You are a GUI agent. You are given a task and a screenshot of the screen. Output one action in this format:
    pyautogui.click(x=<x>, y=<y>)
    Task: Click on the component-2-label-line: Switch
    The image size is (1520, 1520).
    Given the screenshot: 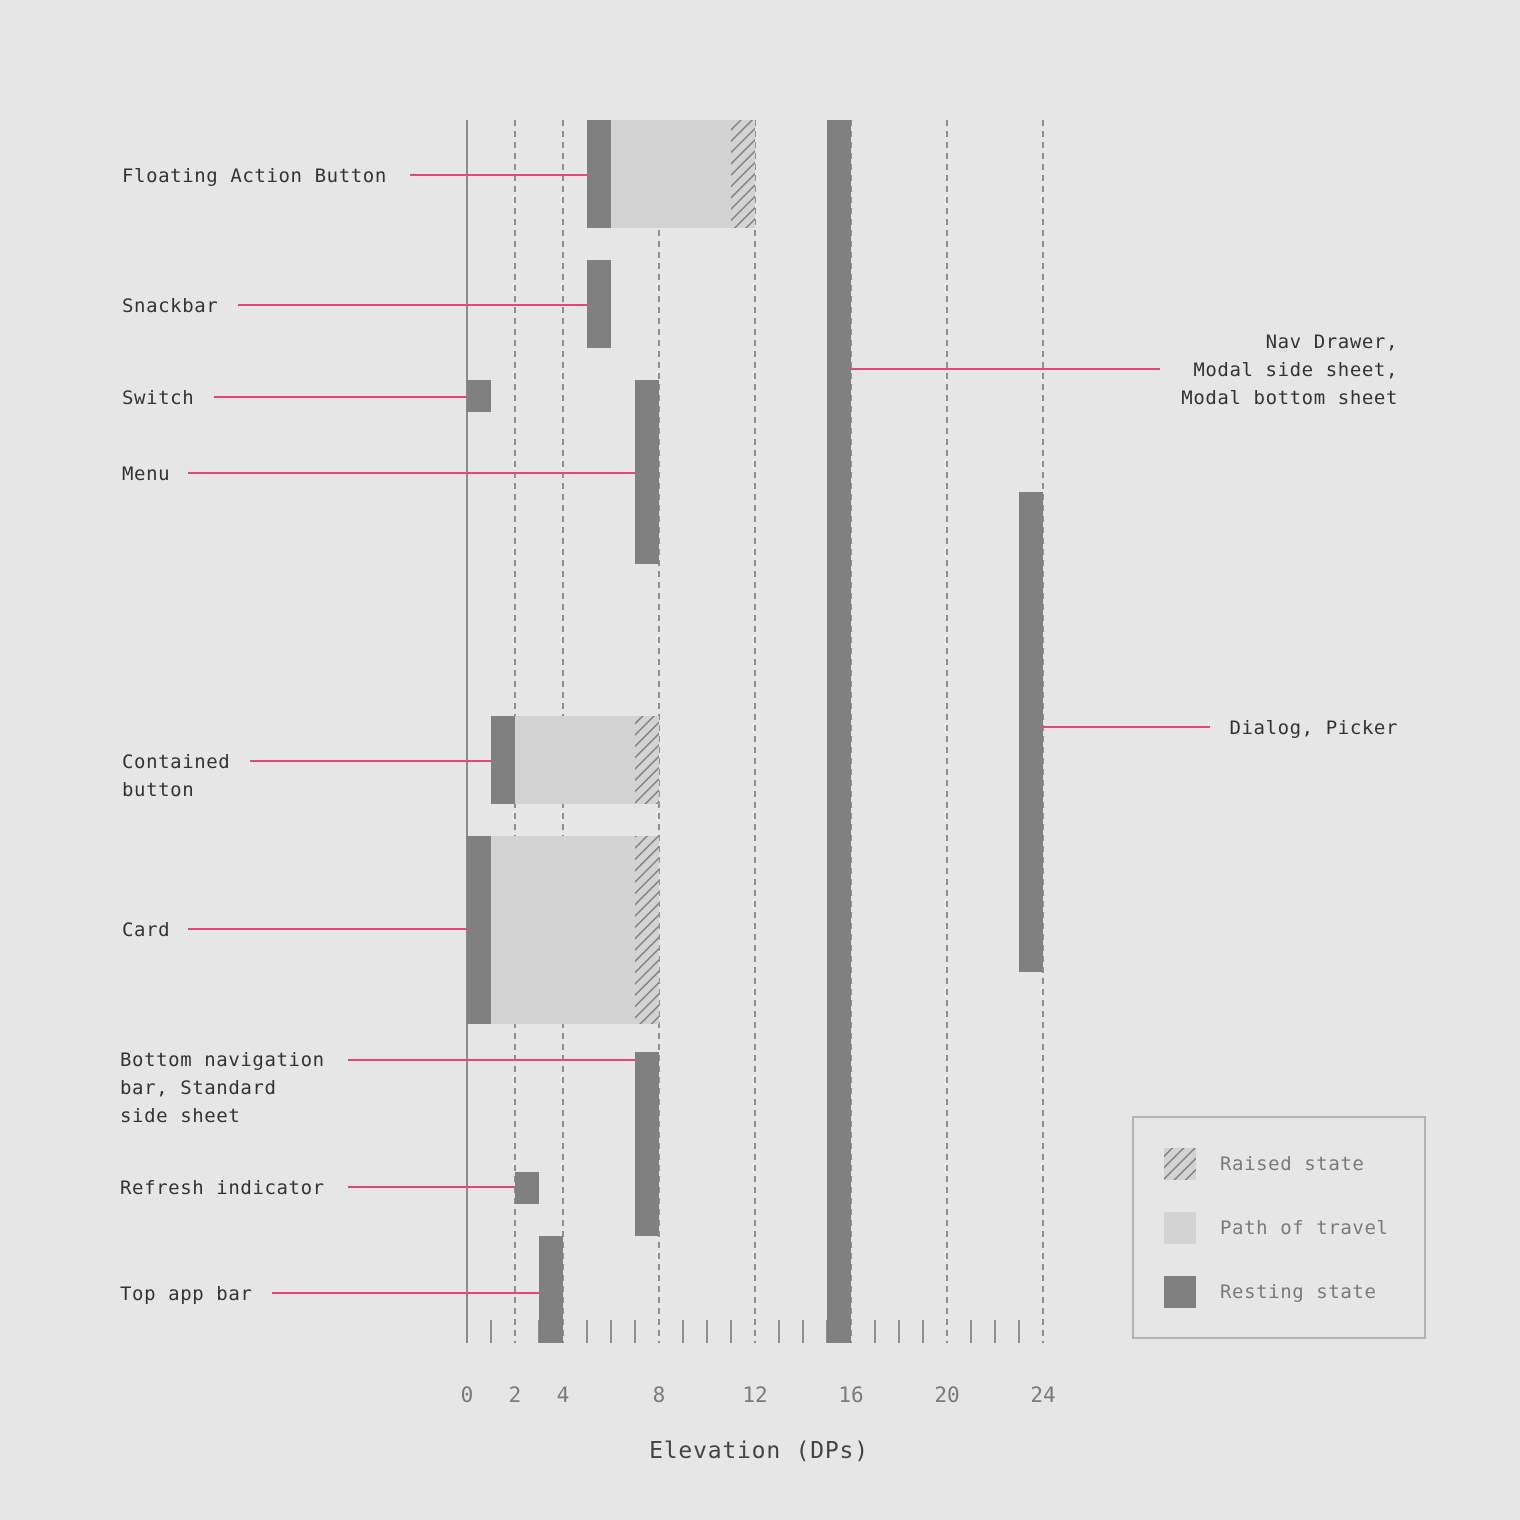 What is the action you would take?
    pyautogui.click(x=158, y=398)
    